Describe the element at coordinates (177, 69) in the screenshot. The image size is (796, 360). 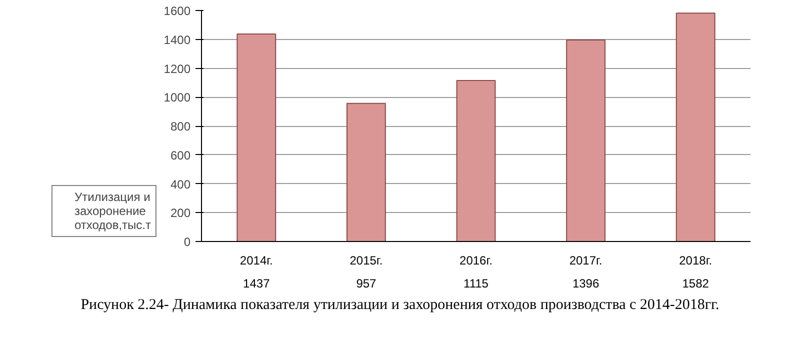
I see `y-tick-label: 1200` at that location.